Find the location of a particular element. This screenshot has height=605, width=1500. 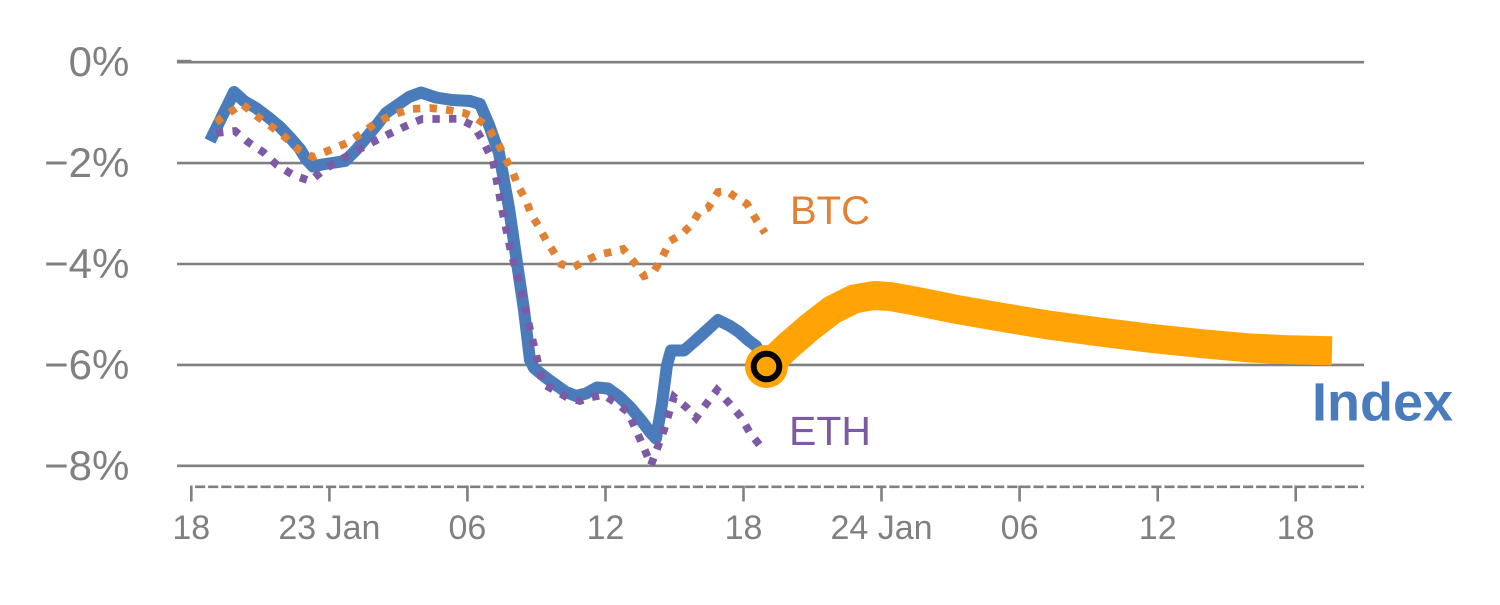

svg-text: ETH is located at coordinates (830, 431).